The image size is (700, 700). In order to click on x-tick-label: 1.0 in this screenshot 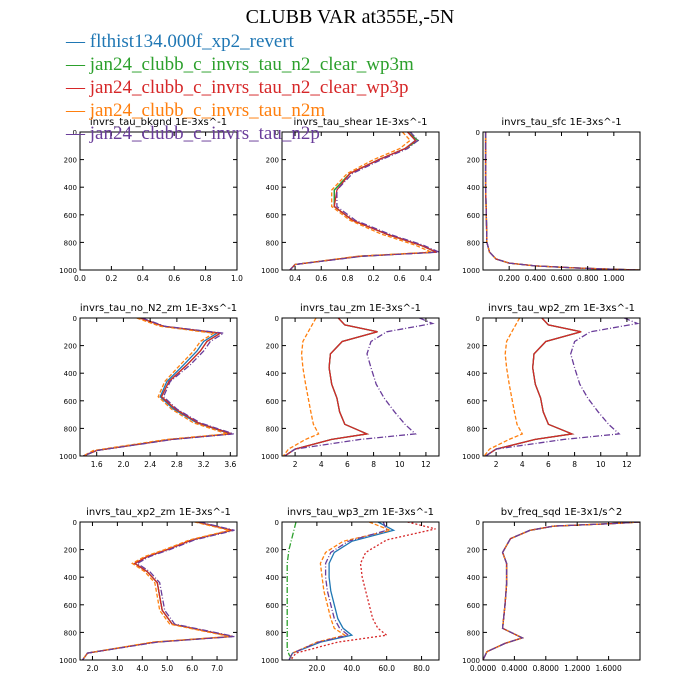, I will do `click(237, 278)`.